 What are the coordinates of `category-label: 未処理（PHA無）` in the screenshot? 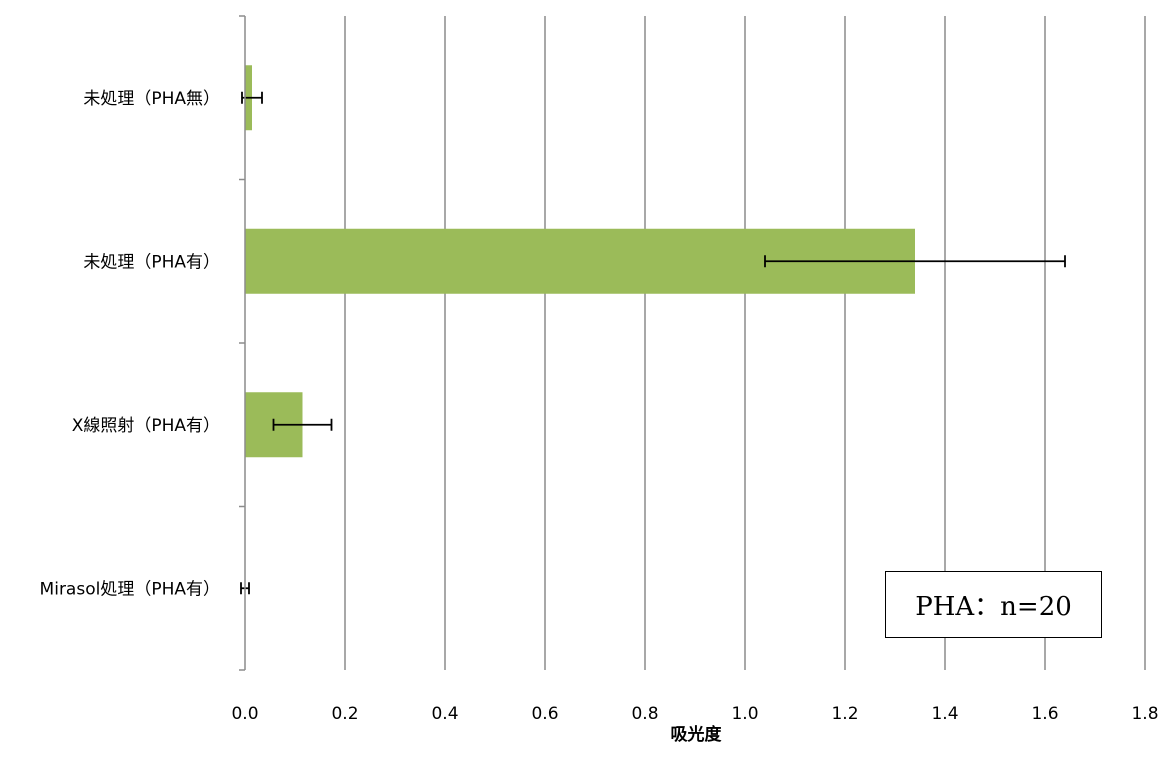 It's located at (151, 99).